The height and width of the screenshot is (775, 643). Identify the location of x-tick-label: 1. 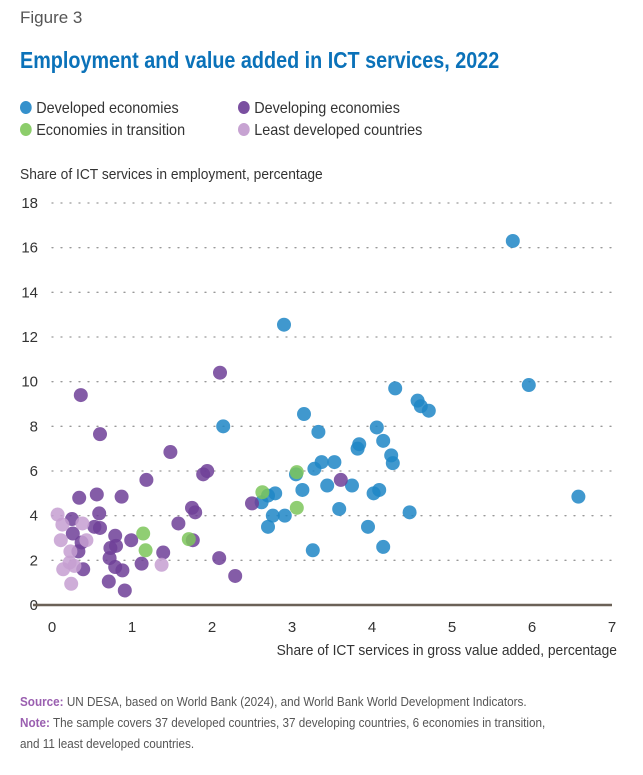
(132, 627).